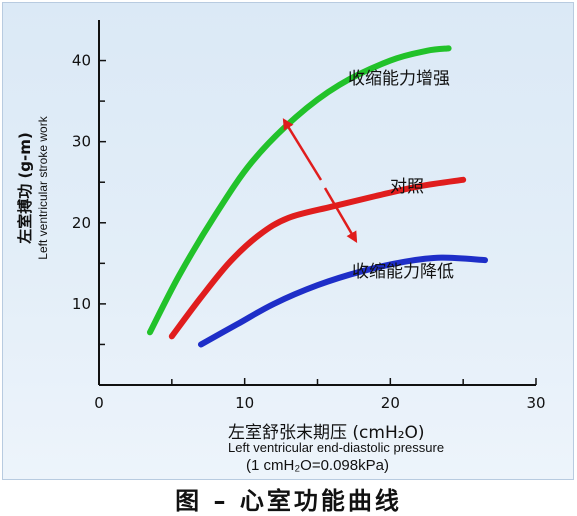  Describe the element at coordinates (403, 272) in the screenshot. I see `label-decreased-contractility: 收缩能力降低` at that location.